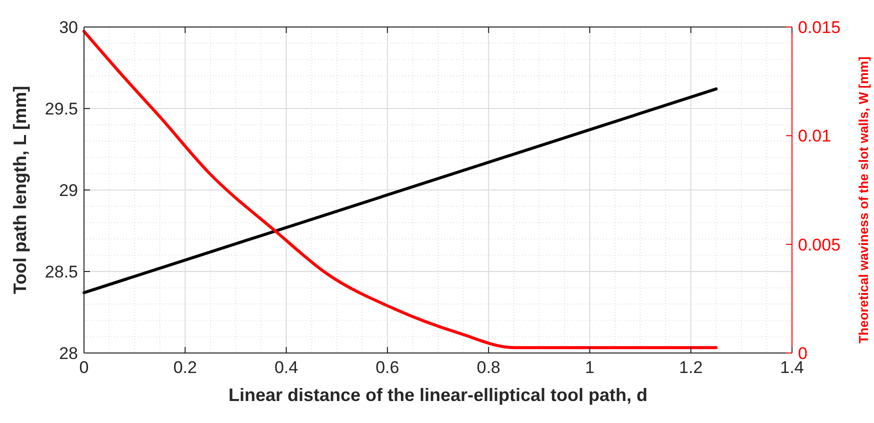 The image size is (874, 423). What do you see at coordinates (286, 367) in the screenshot?
I see `x-tick-label: 0.4` at bounding box center [286, 367].